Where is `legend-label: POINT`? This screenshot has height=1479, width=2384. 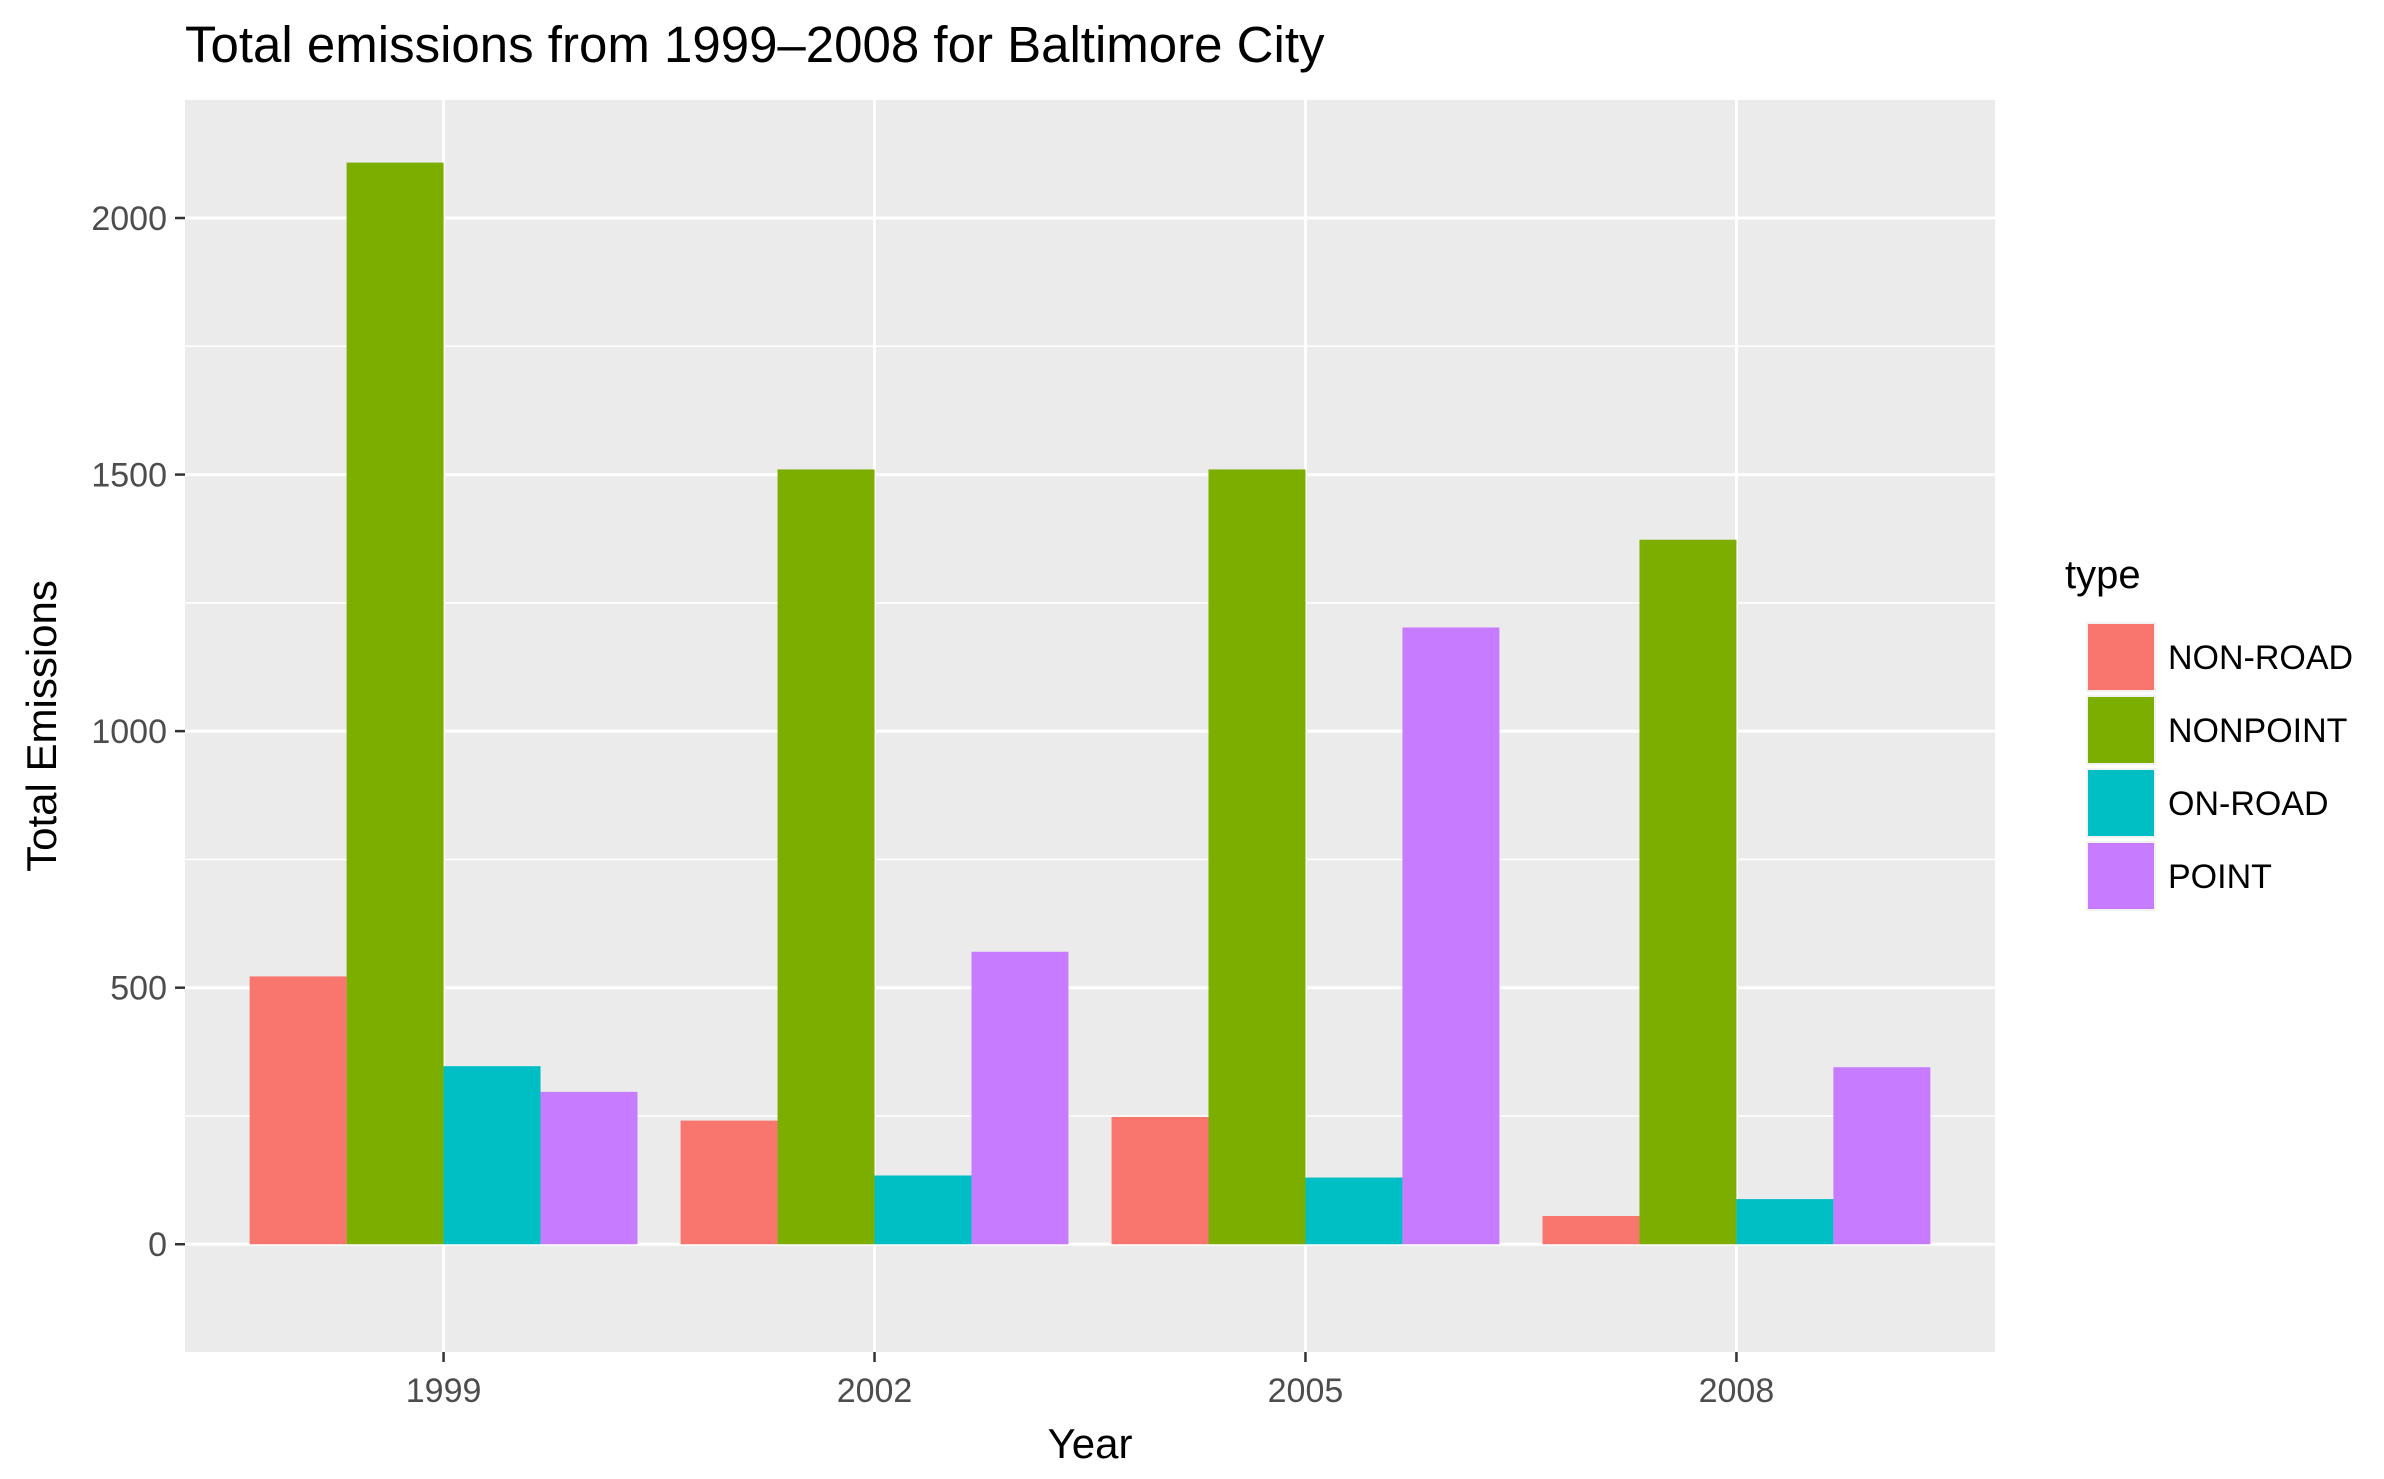 legend-label: POINT is located at coordinates (2220, 877).